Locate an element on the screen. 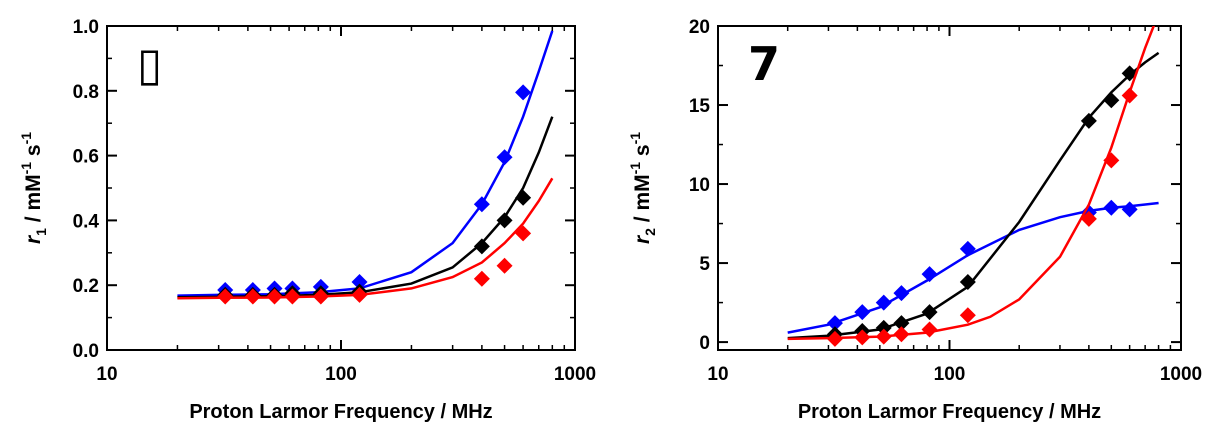 Image resolution: width=1217 pixels, height=425 pixels. y-axis-title-part: 2 is located at coordinates (650, 232).